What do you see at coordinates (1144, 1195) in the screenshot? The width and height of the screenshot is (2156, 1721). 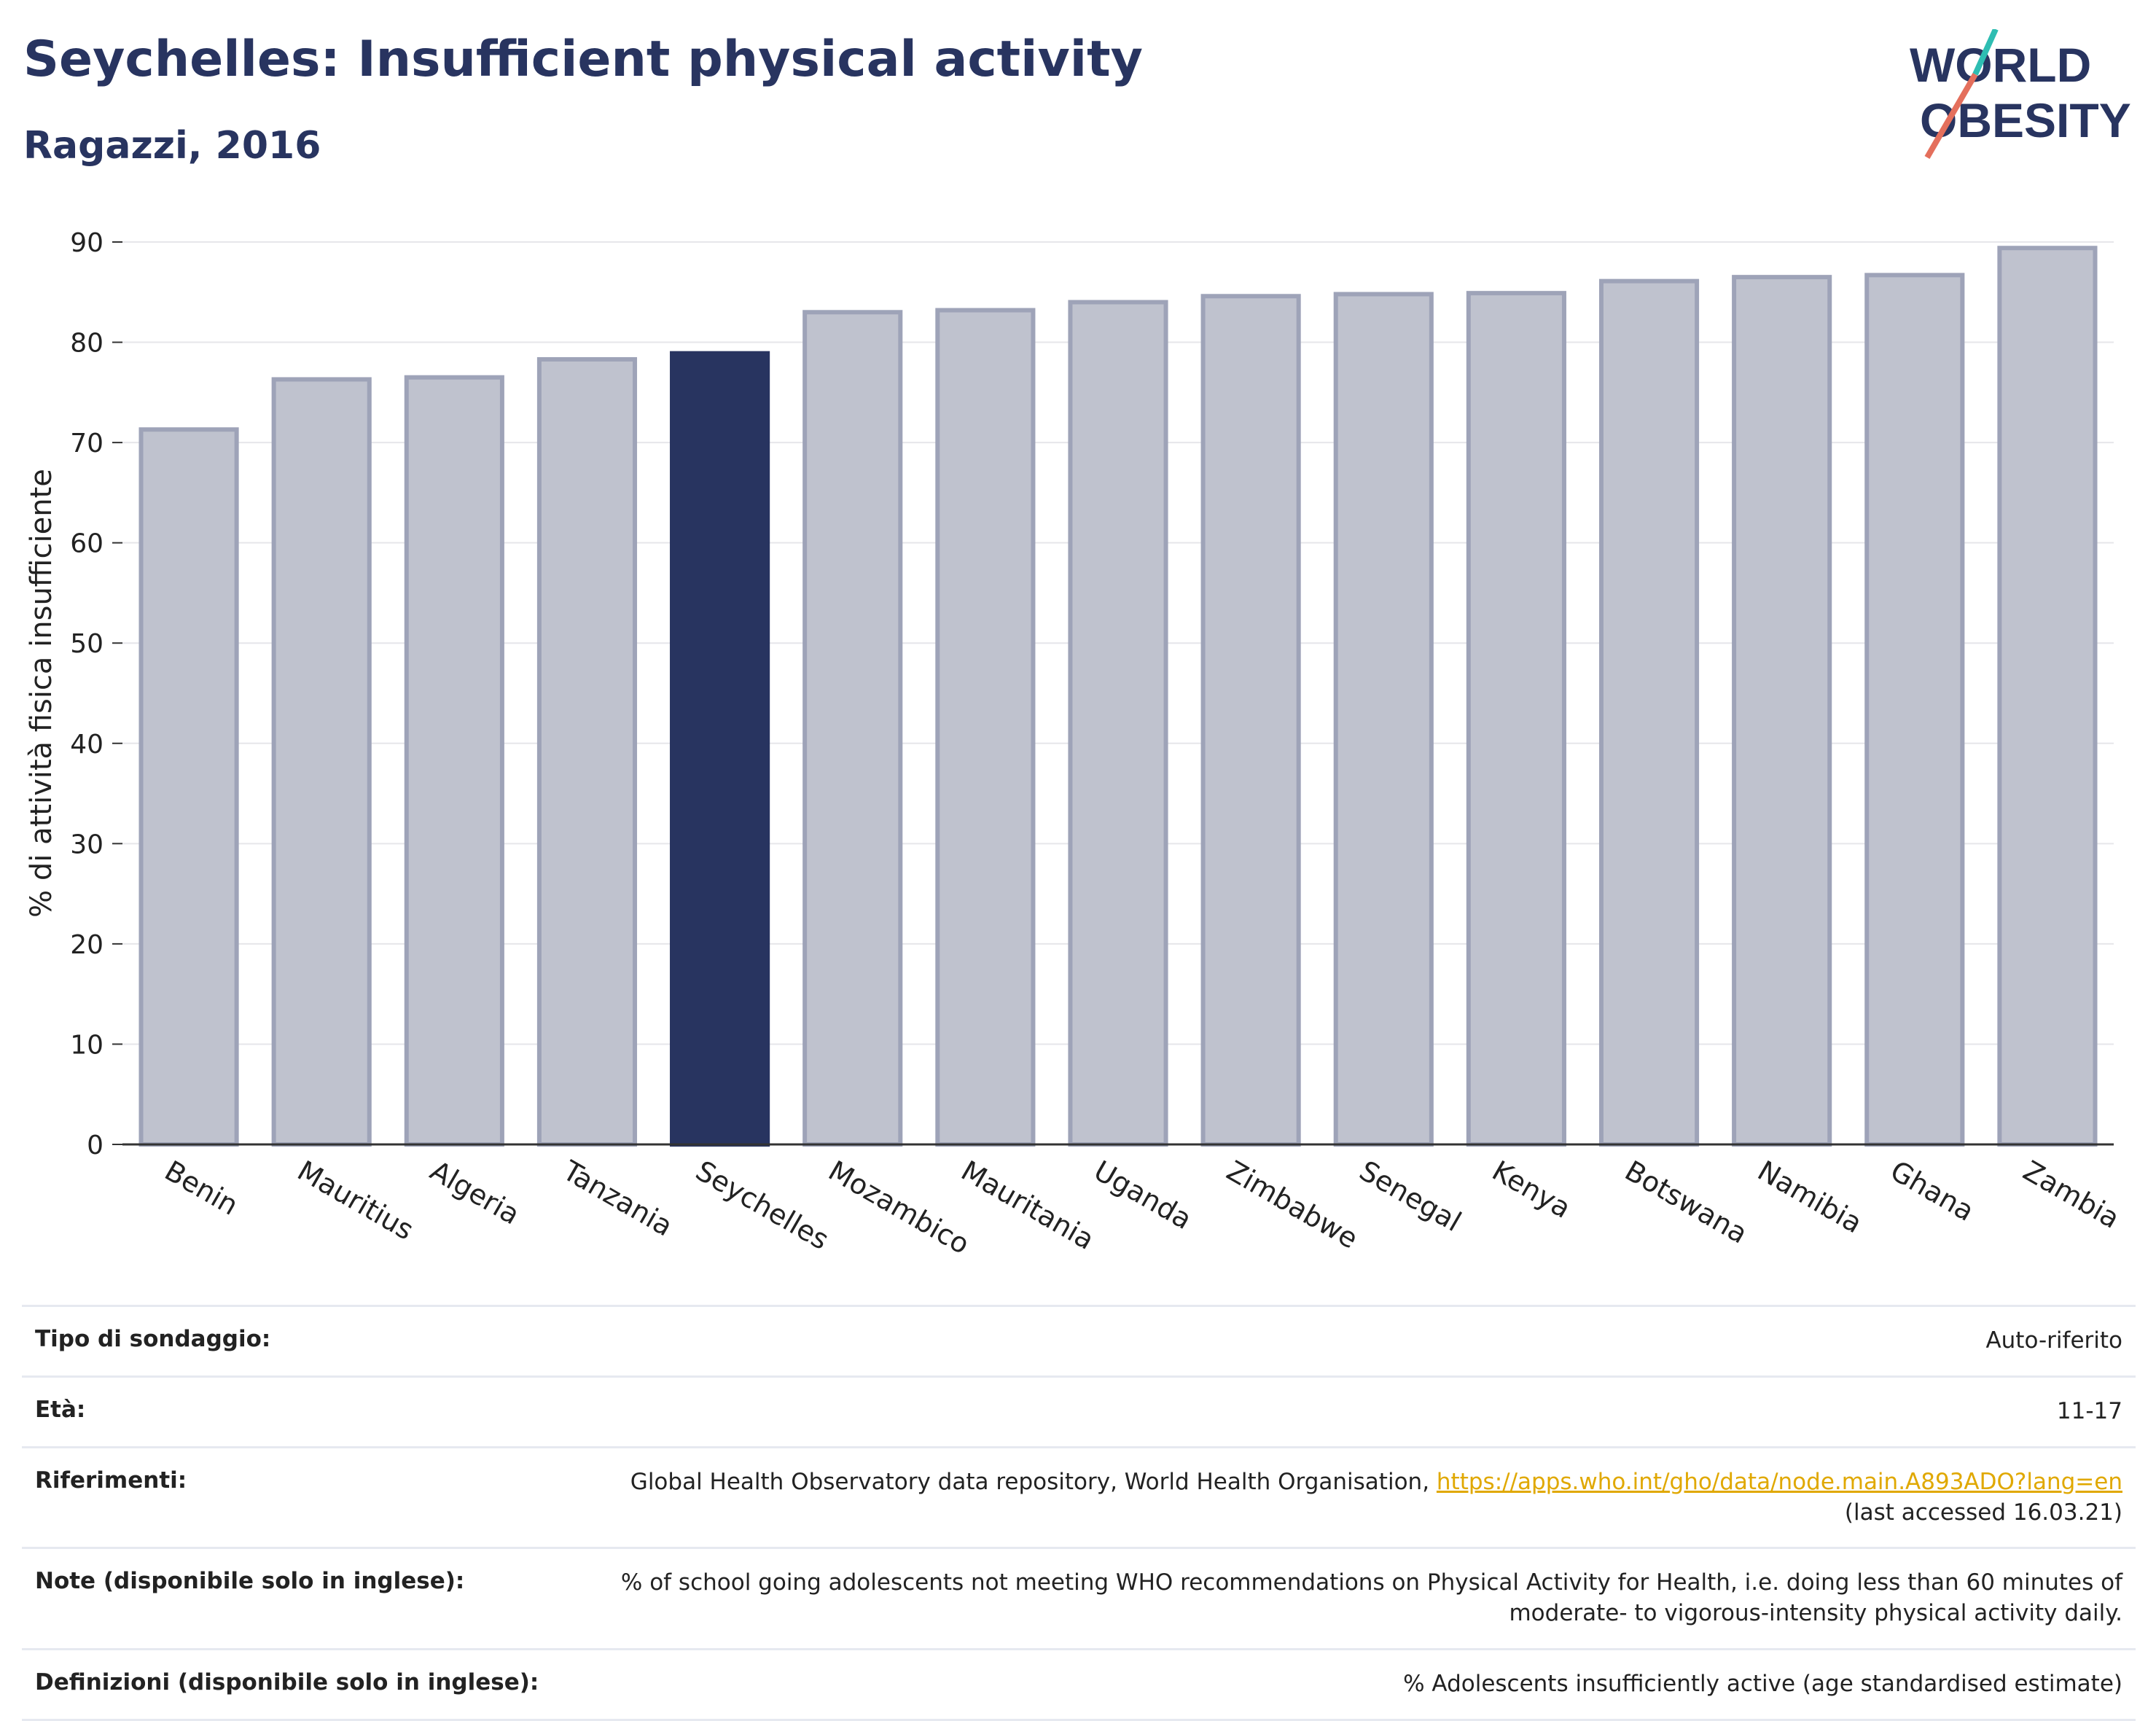 I see `x-tick-label: Uganda` at bounding box center [1144, 1195].